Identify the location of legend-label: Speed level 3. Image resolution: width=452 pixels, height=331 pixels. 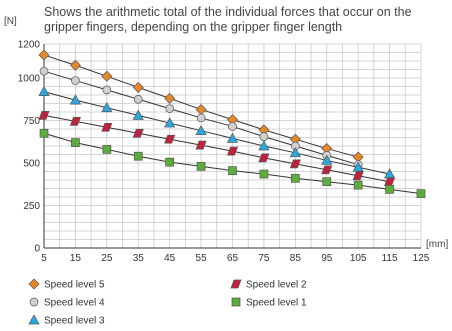
(74, 321).